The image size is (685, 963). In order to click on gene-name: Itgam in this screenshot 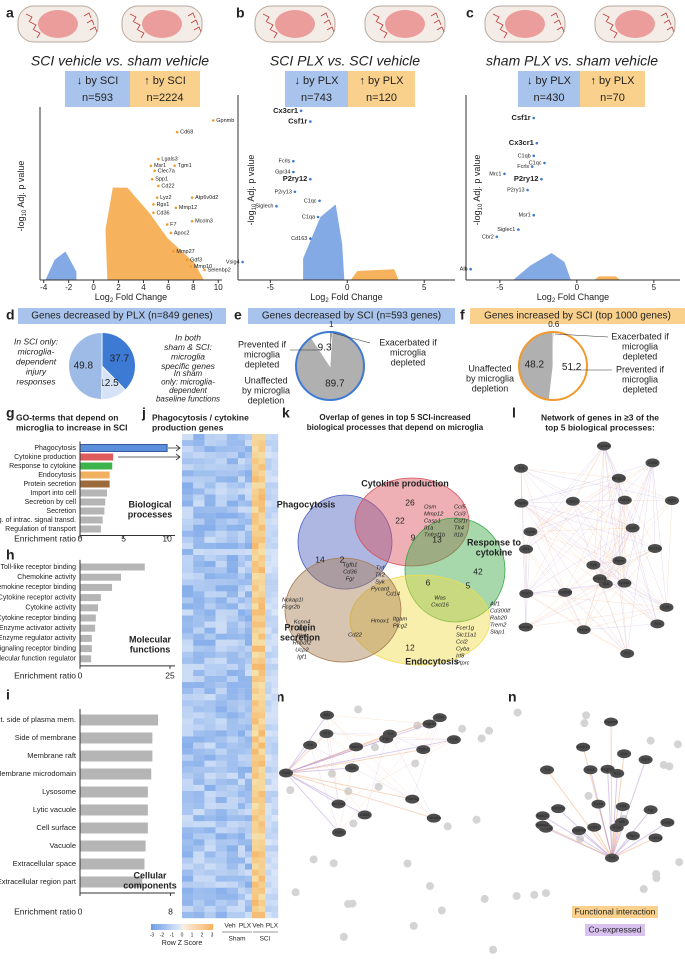, I will do `click(400, 620)`.